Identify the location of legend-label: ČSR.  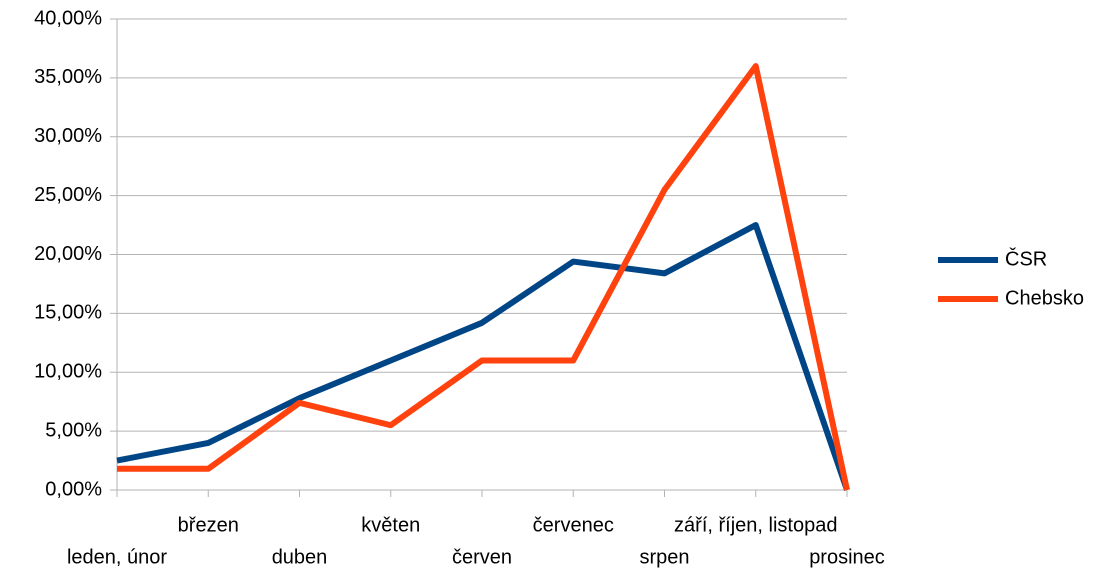
(1026, 258).